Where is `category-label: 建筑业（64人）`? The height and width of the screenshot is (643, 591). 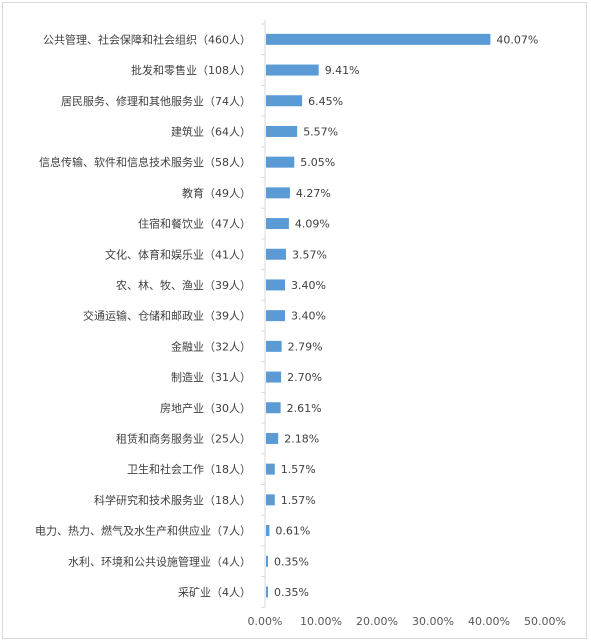
category-label: 建筑业（64人） is located at coordinates (211, 131).